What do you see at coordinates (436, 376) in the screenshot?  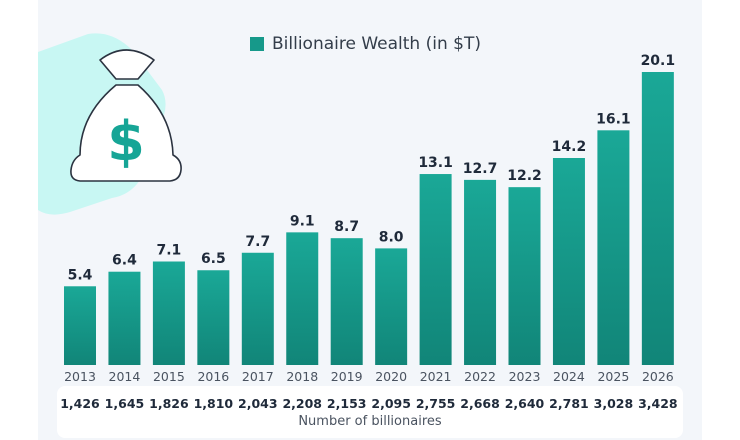 I see `x-tick-2021: 2021` at bounding box center [436, 376].